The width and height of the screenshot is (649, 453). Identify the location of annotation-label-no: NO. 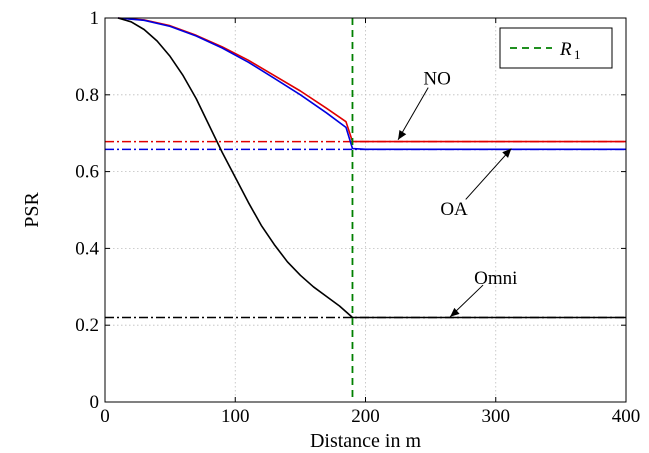
(436, 79).